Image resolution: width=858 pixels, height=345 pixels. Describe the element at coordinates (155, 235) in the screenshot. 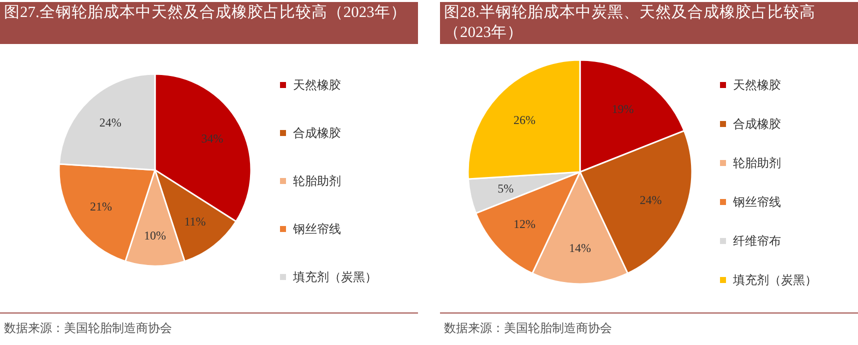

I see `data-label: 10%` at that location.